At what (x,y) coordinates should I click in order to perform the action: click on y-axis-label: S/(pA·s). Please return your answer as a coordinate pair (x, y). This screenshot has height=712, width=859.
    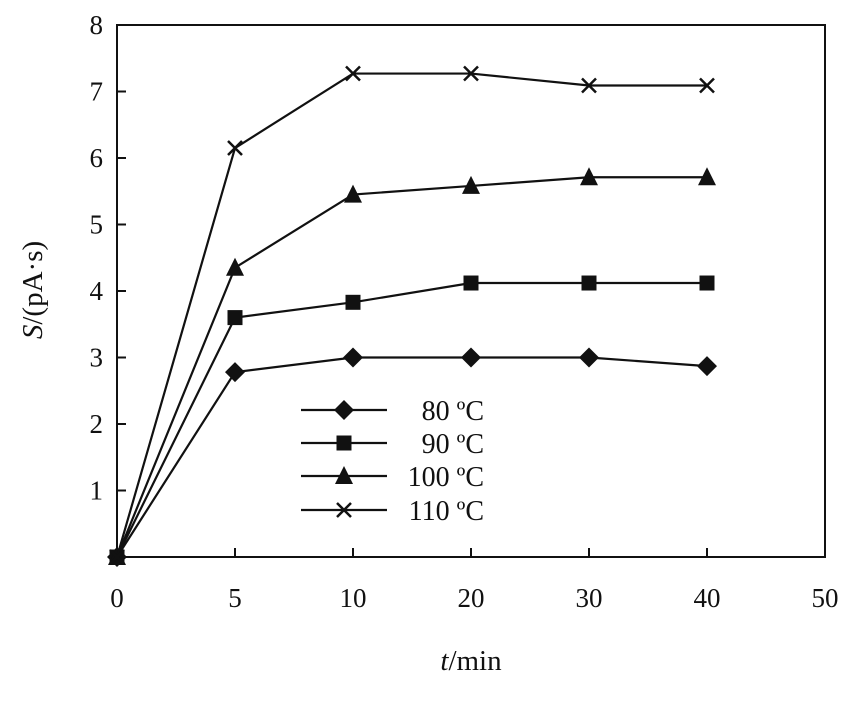
    Looking at the image, I should click on (33, 290).